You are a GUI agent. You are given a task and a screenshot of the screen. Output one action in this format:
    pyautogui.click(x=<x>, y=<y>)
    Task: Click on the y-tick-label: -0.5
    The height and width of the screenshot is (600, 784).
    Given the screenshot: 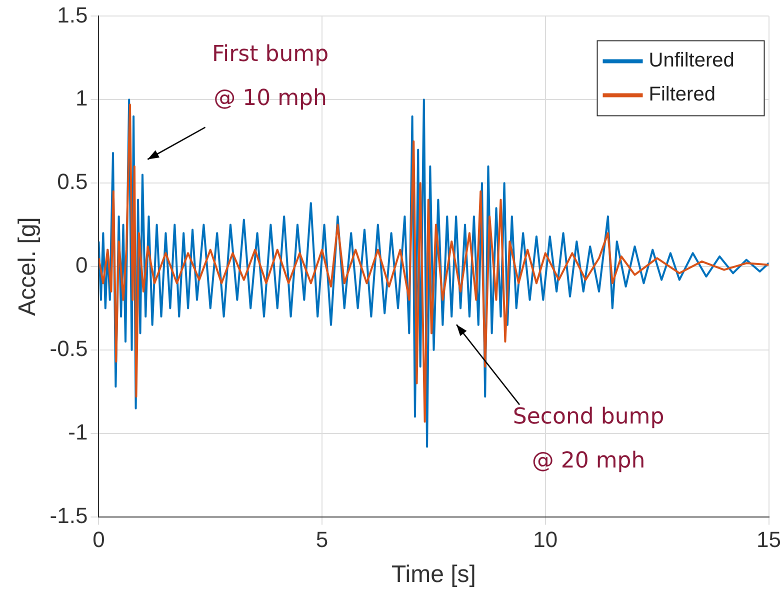 What is the action you would take?
    pyautogui.click(x=69, y=348)
    